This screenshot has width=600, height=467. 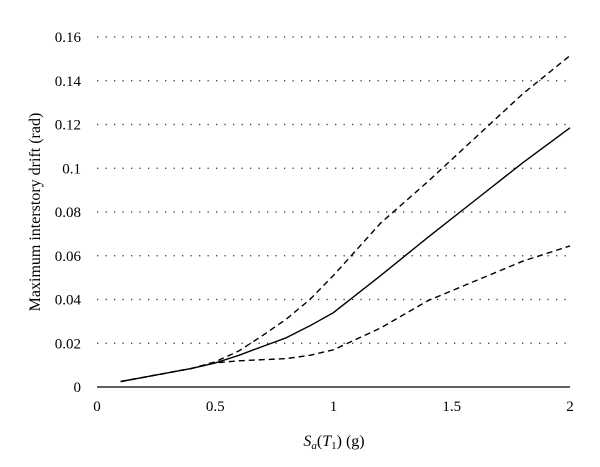 What do you see at coordinates (68, 301) in the screenshot?
I see `y-tick-label: 0.04` at bounding box center [68, 301].